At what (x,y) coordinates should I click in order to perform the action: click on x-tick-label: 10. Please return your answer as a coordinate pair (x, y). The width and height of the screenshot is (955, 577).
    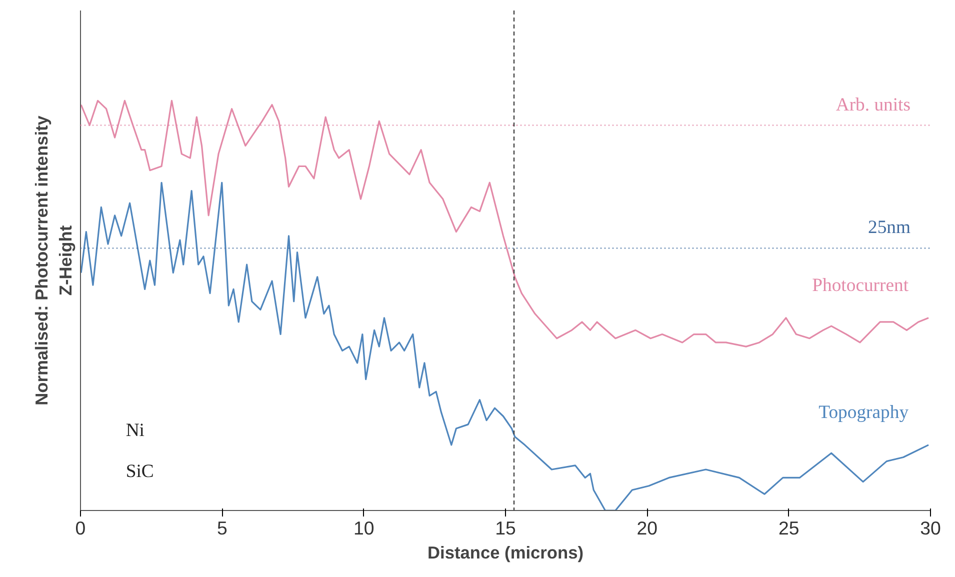
    Looking at the image, I should click on (363, 528).